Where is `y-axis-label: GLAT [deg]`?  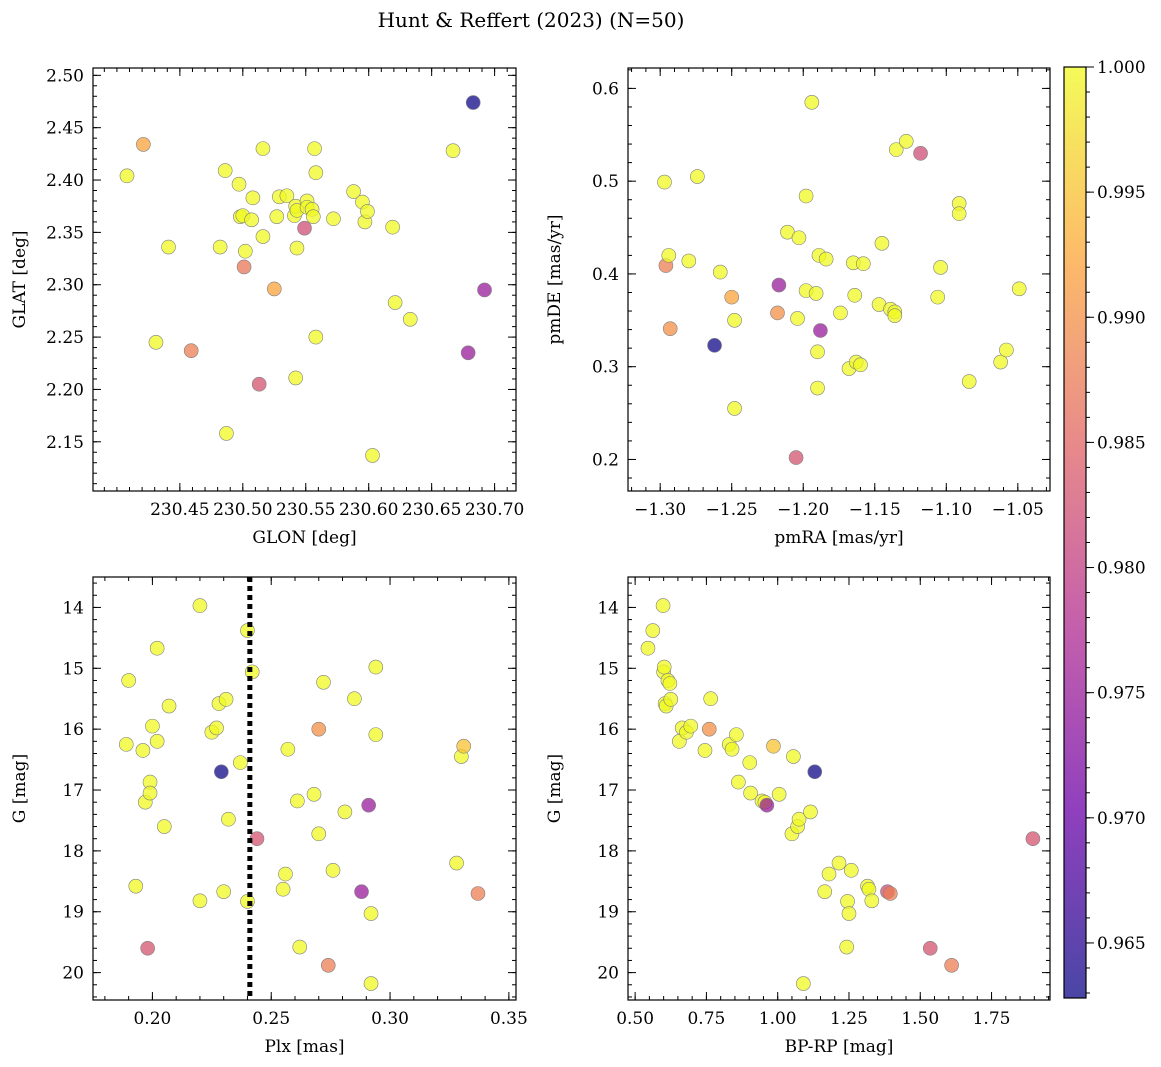
y-axis-label: GLAT [deg] is located at coordinates (20, 279).